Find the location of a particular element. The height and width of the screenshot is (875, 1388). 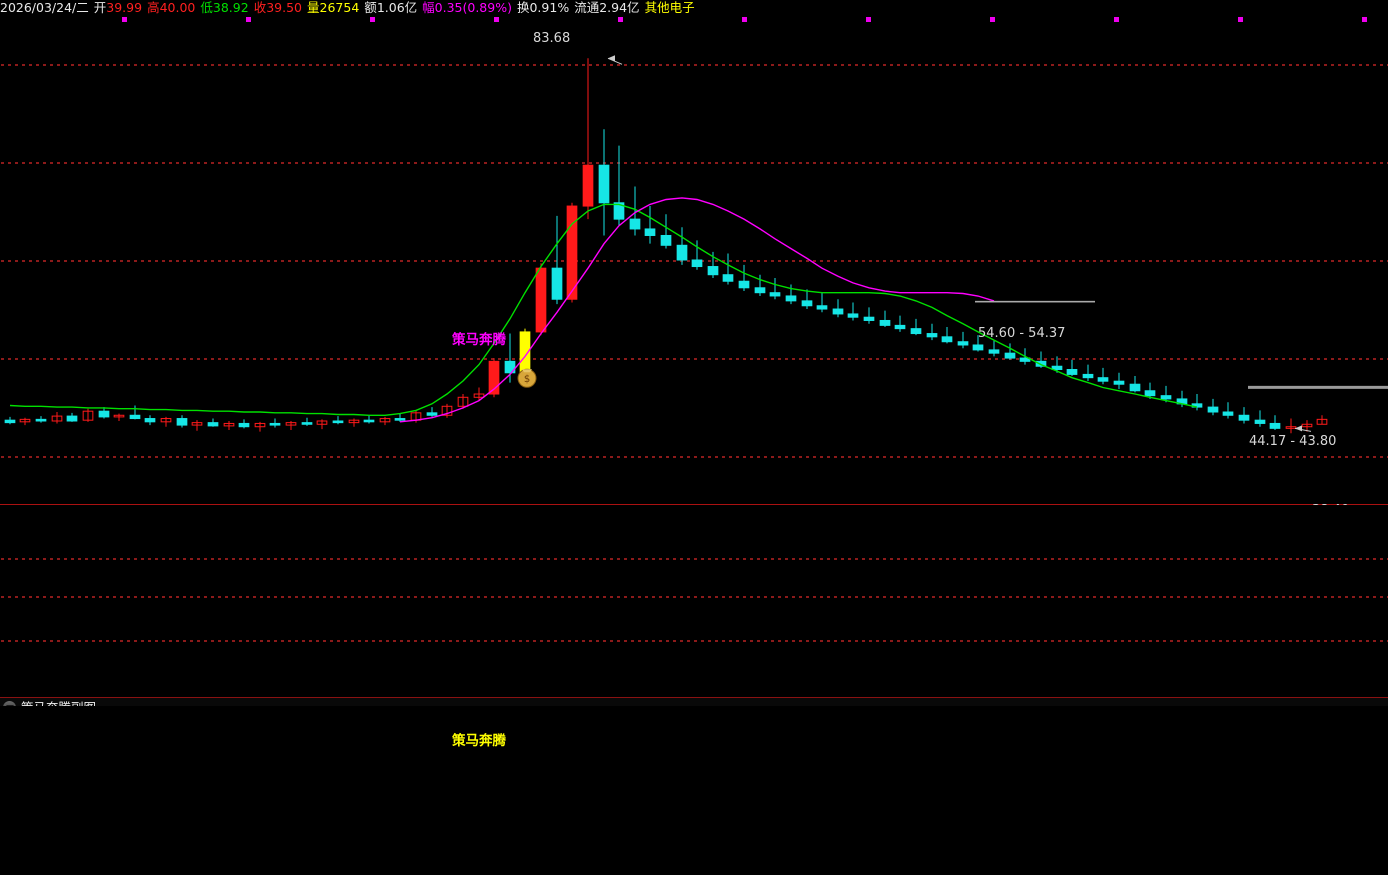

quote-low-value: 38.92 is located at coordinates (230, 7).